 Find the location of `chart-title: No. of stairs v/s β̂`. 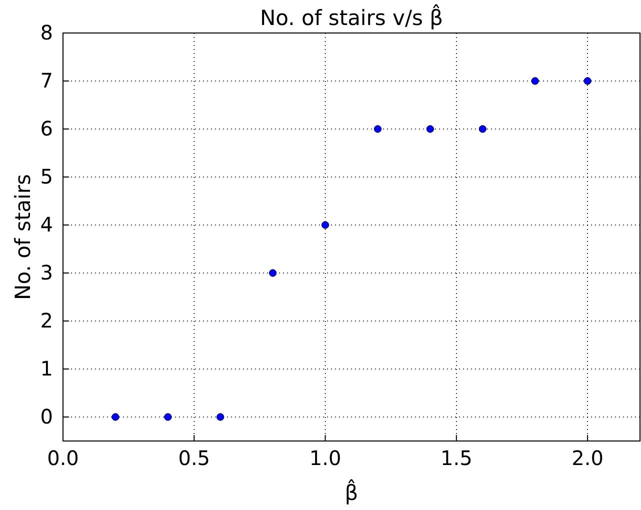

chart-title: No. of stairs v/s β̂ is located at coordinates (352, 17).